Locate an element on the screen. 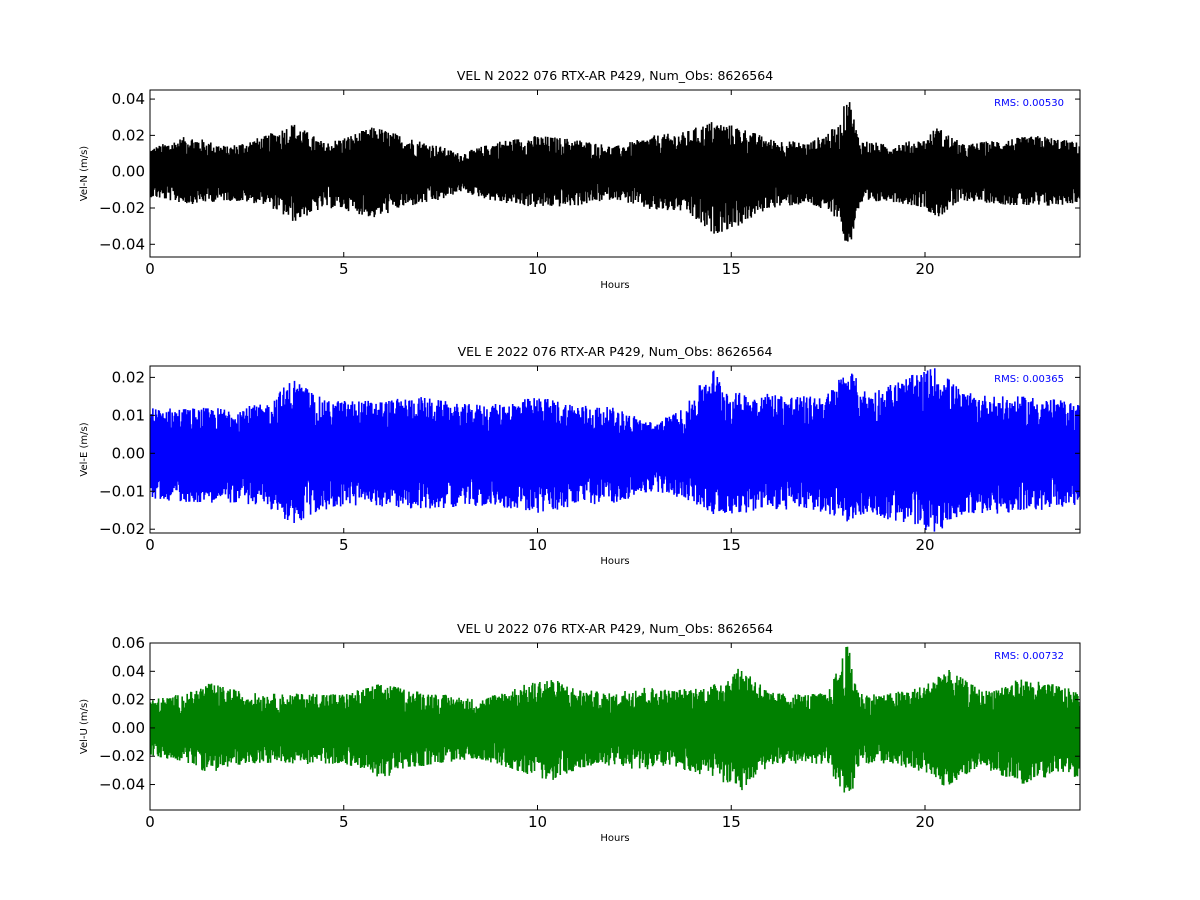  y-tick-label: −0.01 is located at coordinates (122, 491).